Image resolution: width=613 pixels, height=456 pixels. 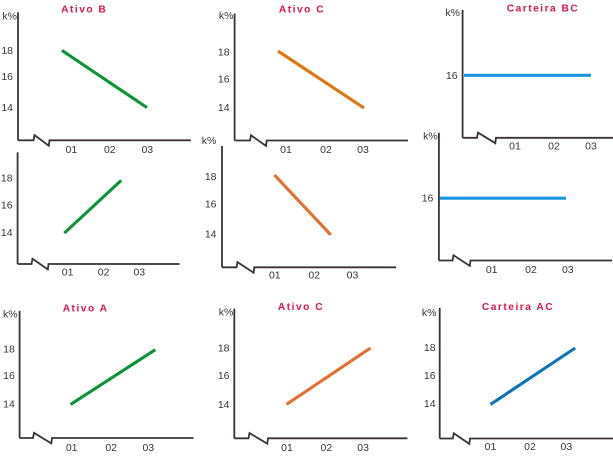 What do you see at coordinates (518, 307) in the screenshot?
I see `svg-text: Carteira AC` at bounding box center [518, 307].